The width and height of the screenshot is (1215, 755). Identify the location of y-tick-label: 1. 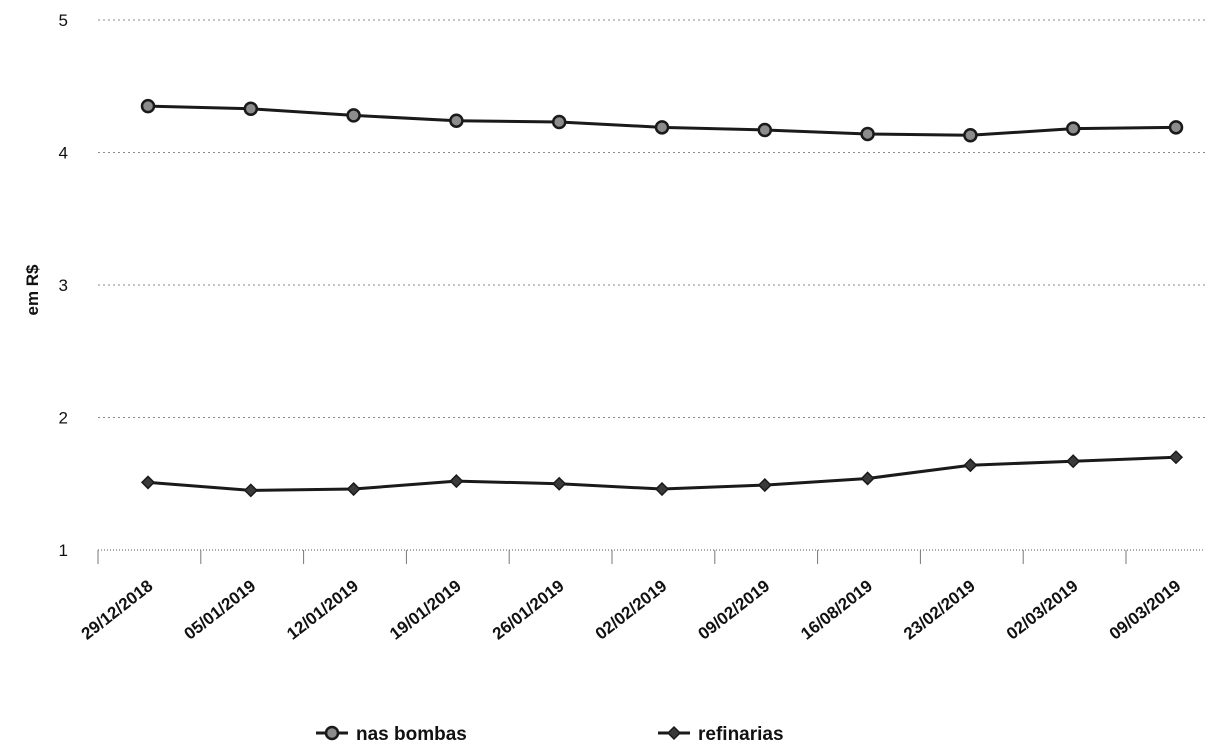
(63, 550).